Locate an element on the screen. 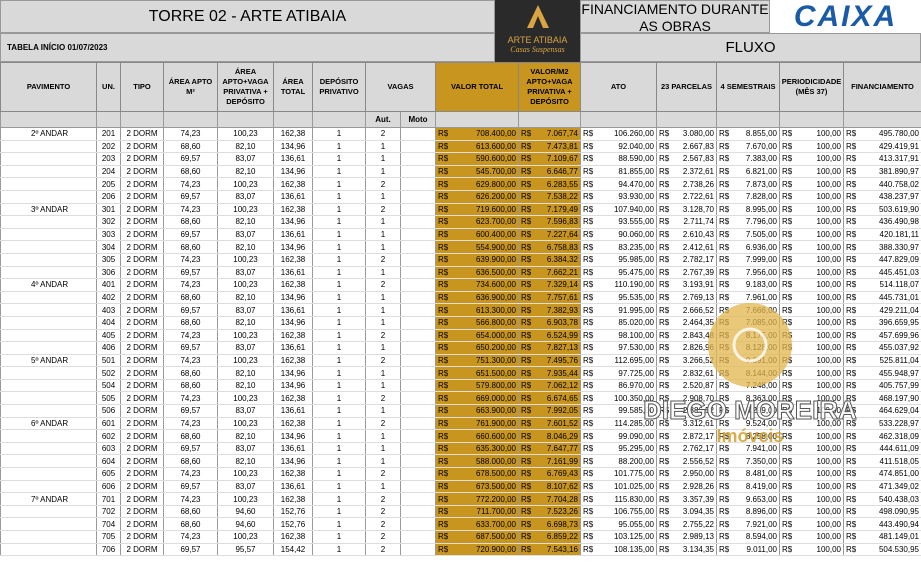  money-cell: R$ 7.495,76 is located at coordinates (549, 360).